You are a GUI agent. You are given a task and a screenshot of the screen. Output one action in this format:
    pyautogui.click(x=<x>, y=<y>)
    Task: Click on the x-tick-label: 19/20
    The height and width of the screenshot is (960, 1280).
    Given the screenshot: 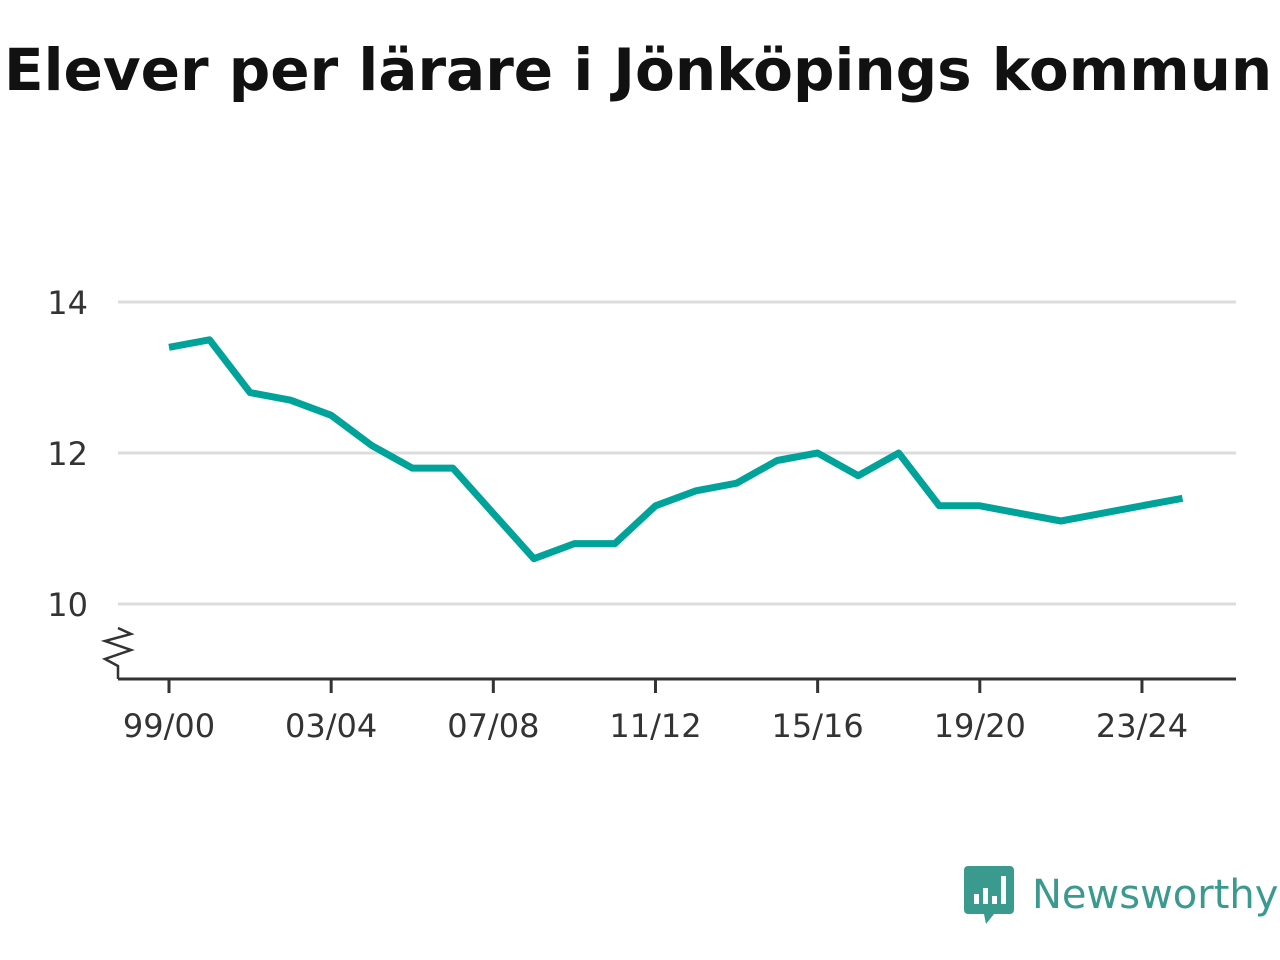 What is the action you would take?
    pyautogui.click(x=980, y=726)
    